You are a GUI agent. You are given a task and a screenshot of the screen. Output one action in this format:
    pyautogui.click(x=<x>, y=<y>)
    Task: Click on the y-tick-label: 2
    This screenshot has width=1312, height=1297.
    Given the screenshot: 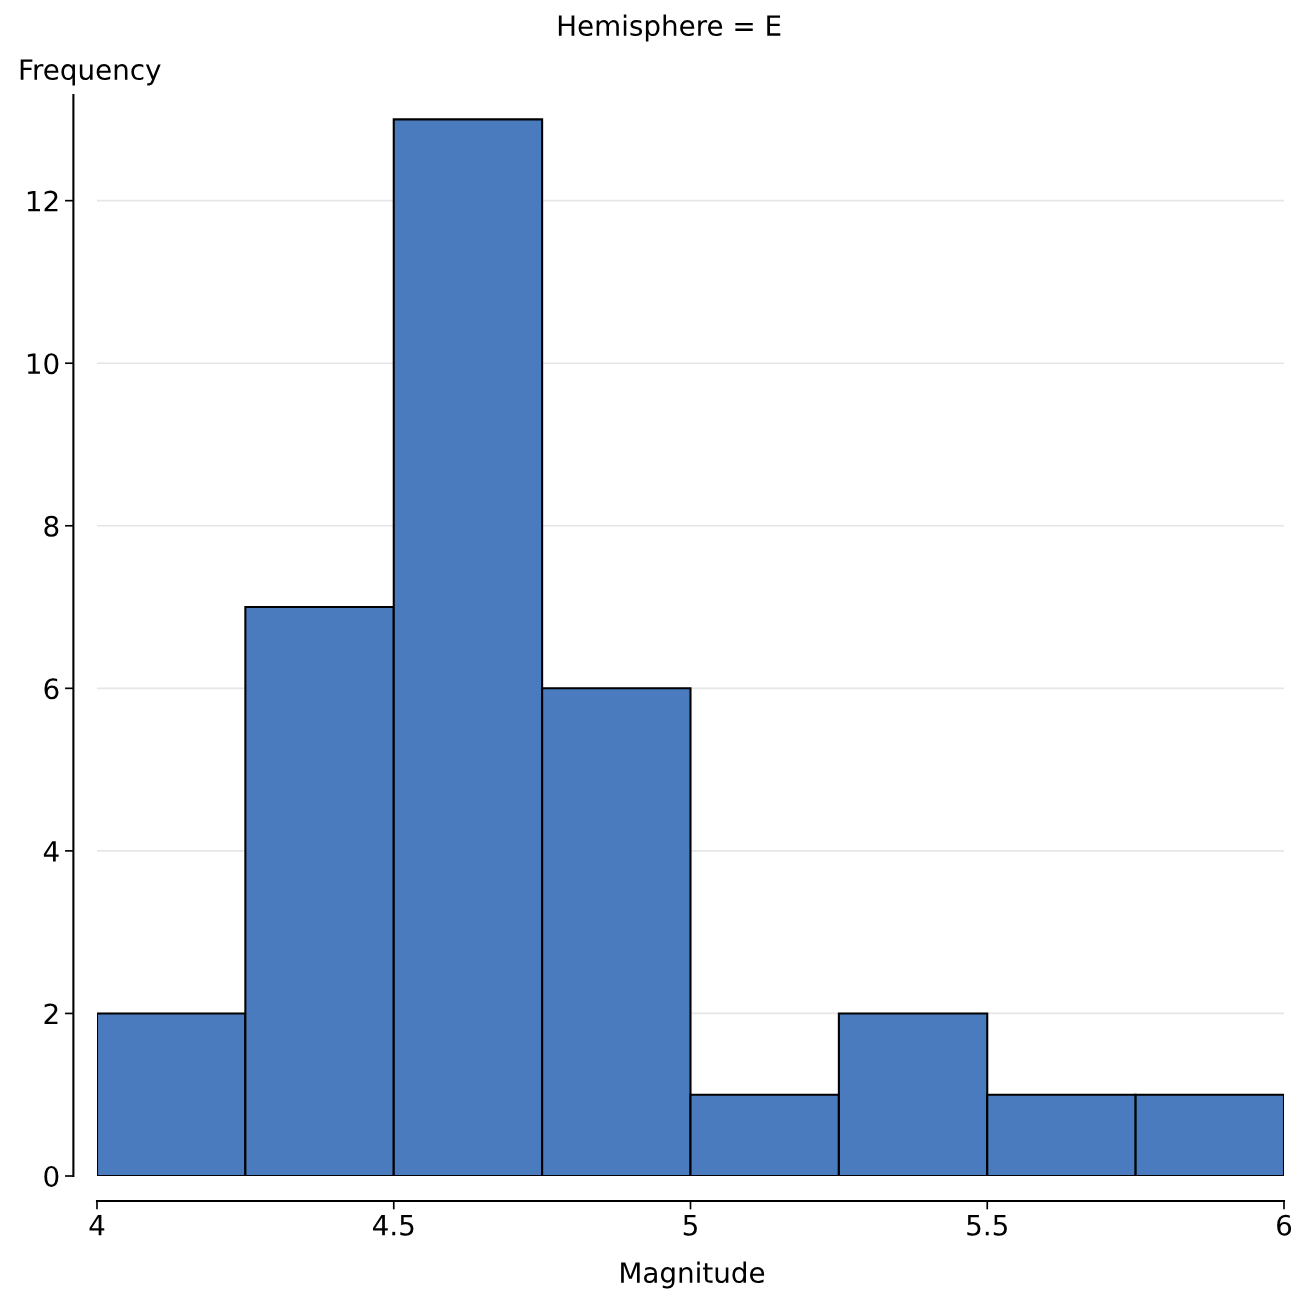 What is the action you would take?
    pyautogui.click(x=51, y=1013)
    